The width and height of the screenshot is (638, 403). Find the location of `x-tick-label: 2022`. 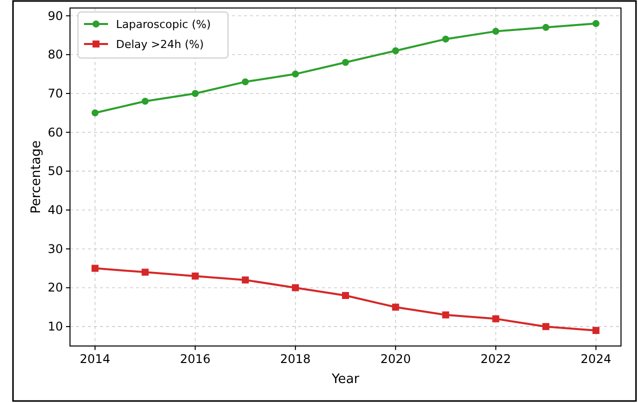

x-tick-label: 2022 is located at coordinates (496, 359).